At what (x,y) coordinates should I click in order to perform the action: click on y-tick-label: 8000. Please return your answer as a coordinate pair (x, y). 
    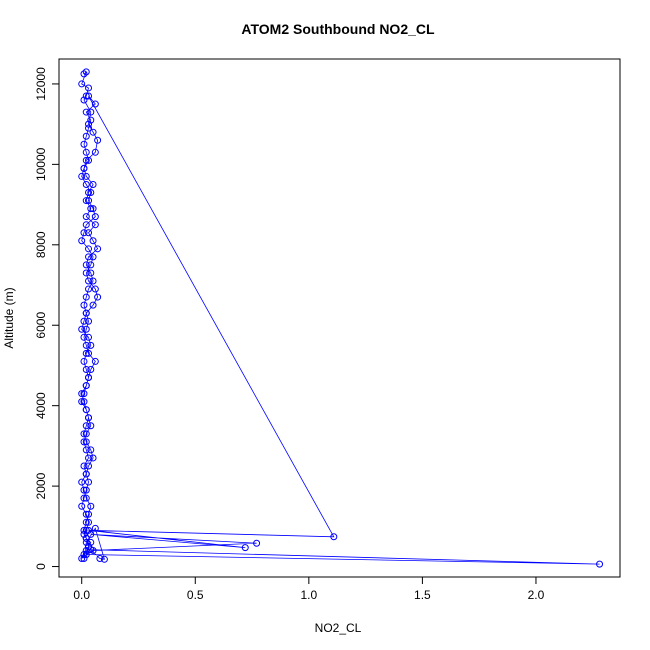
    Looking at the image, I should click on (41, 244).